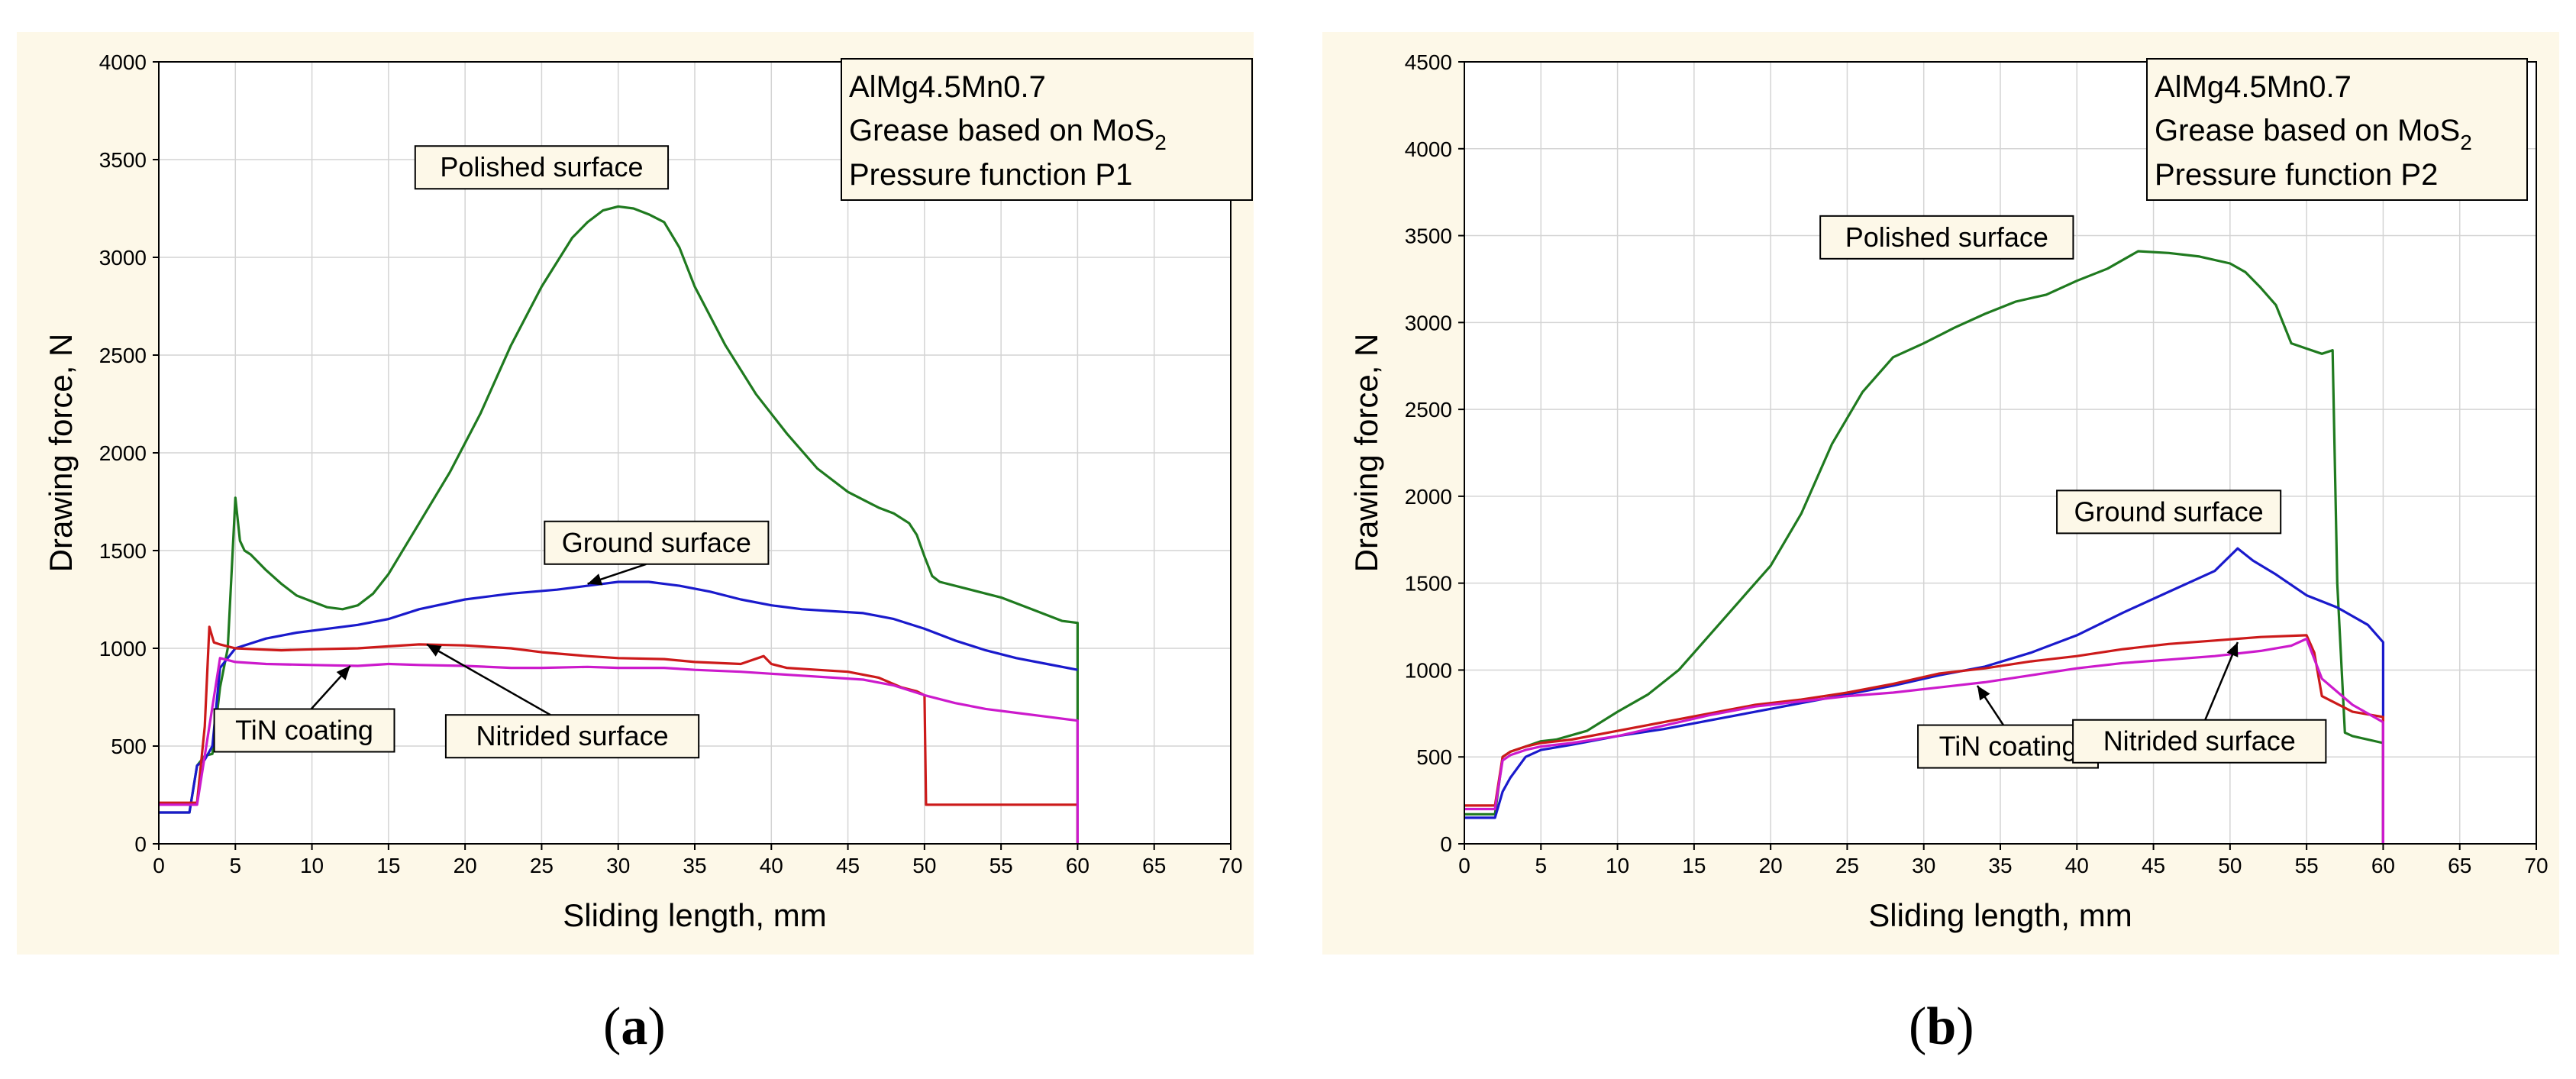 The width and height of the screenshot is (2576, 1079). I want to click on info-box-line3: Pressure function P1, so click(990, 175).